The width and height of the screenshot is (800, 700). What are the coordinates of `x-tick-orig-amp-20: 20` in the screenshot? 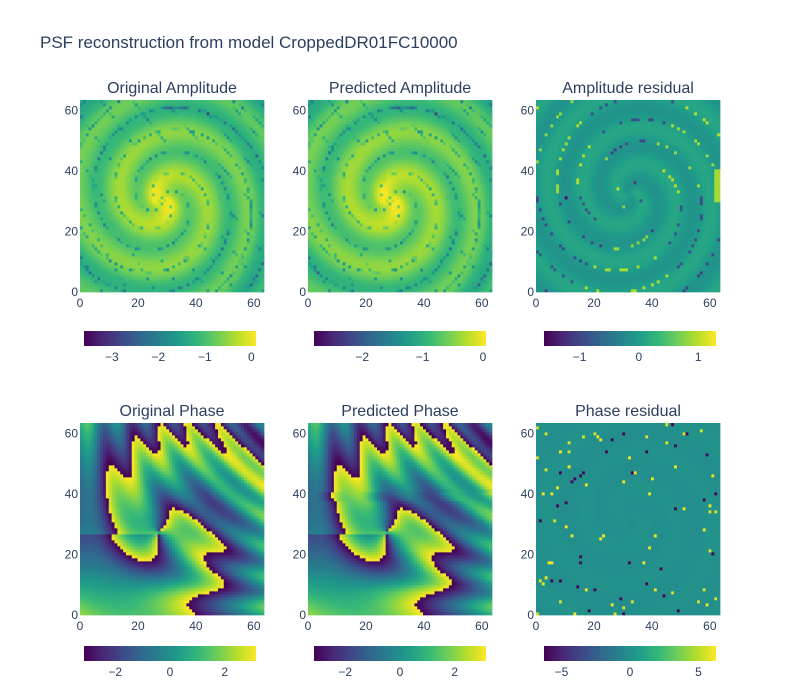 It's located at (138, 303).